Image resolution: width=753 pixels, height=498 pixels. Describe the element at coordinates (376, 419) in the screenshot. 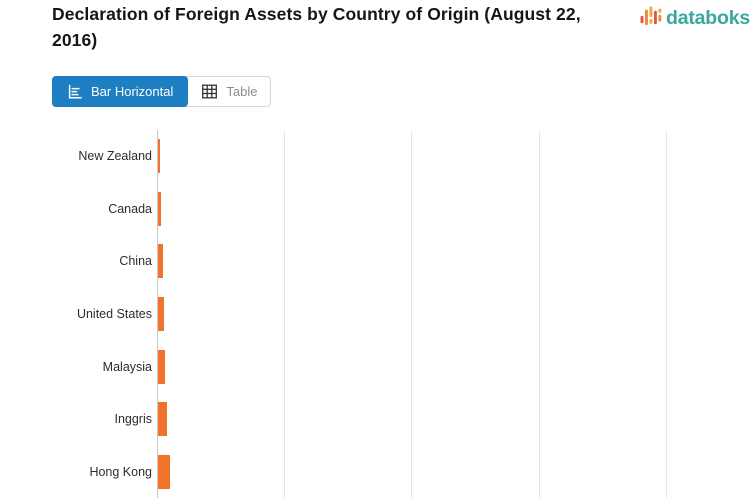

I see `chart-row: Inggris` at that location.